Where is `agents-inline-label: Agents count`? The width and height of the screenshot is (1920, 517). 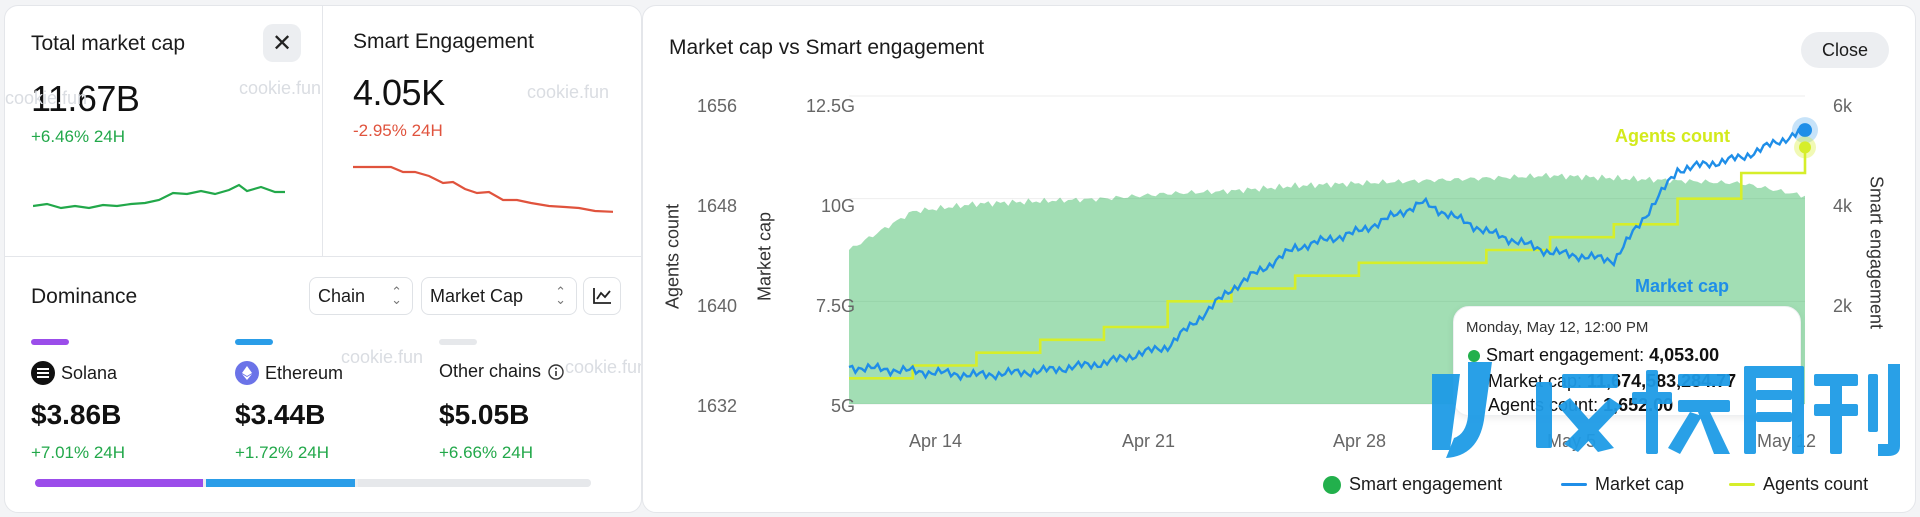
agents-inline-label: Agents count is located at coordinates (1672, 136).